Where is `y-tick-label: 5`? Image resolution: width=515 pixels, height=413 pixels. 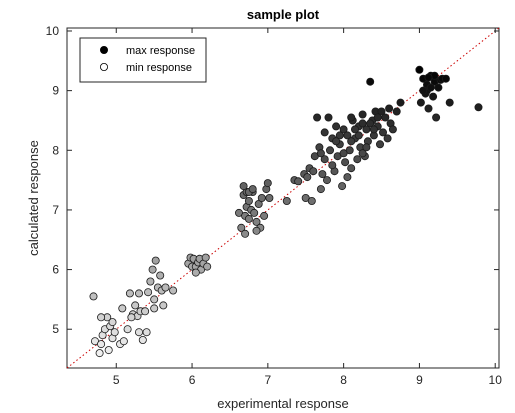 y-tick-label: 5 is located at coordinates (55, 329).